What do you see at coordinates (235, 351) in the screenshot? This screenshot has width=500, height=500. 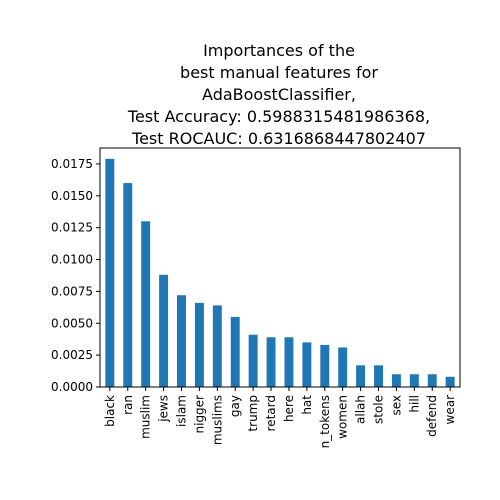 I see `bar-gay` at bounding box center [235, 351].